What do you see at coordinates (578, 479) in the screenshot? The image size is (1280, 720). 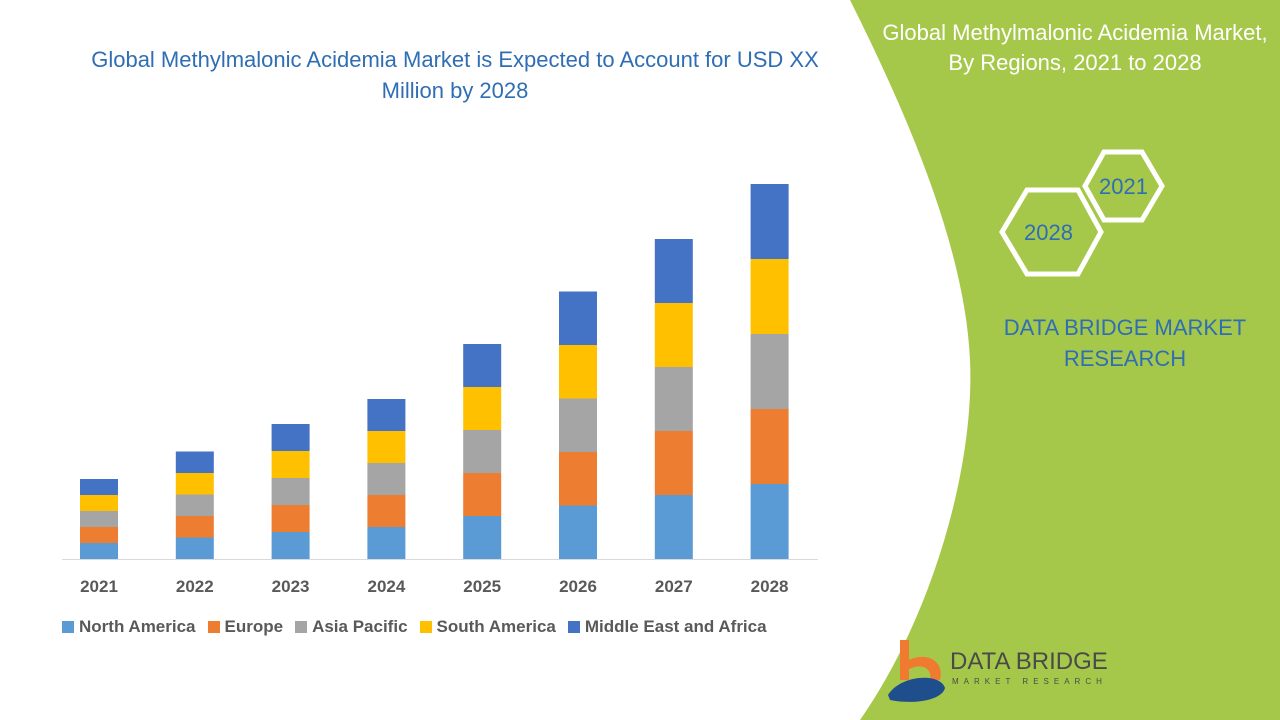 I see `bar-segment-europe-2026` at bounding box center [578, 479].